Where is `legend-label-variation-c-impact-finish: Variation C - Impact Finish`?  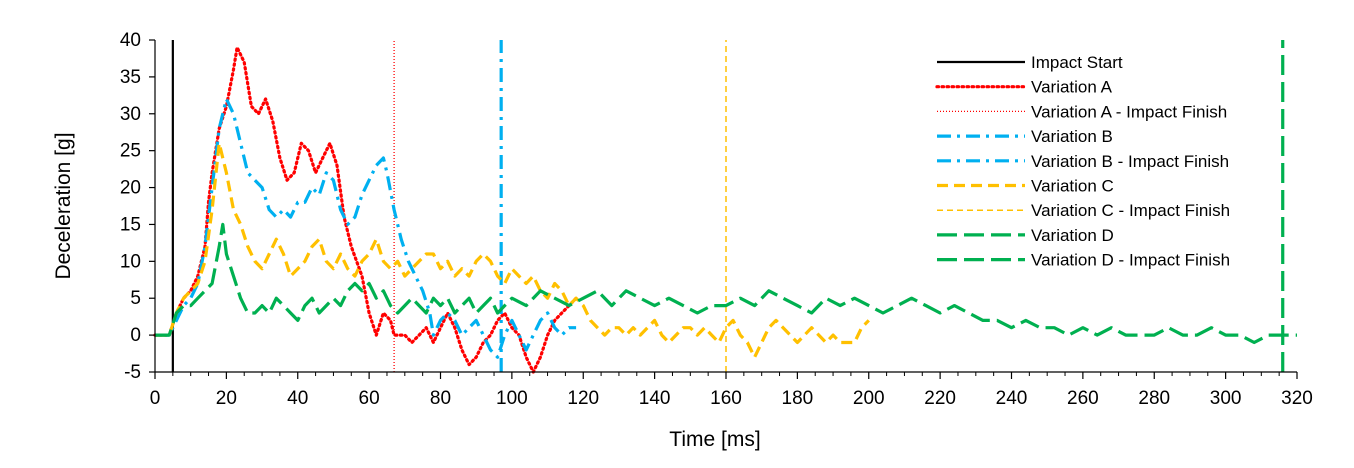 legend-label-variation-c-impact-finish: Variation C - Impact Finish is located at coordinates (1130, 210).